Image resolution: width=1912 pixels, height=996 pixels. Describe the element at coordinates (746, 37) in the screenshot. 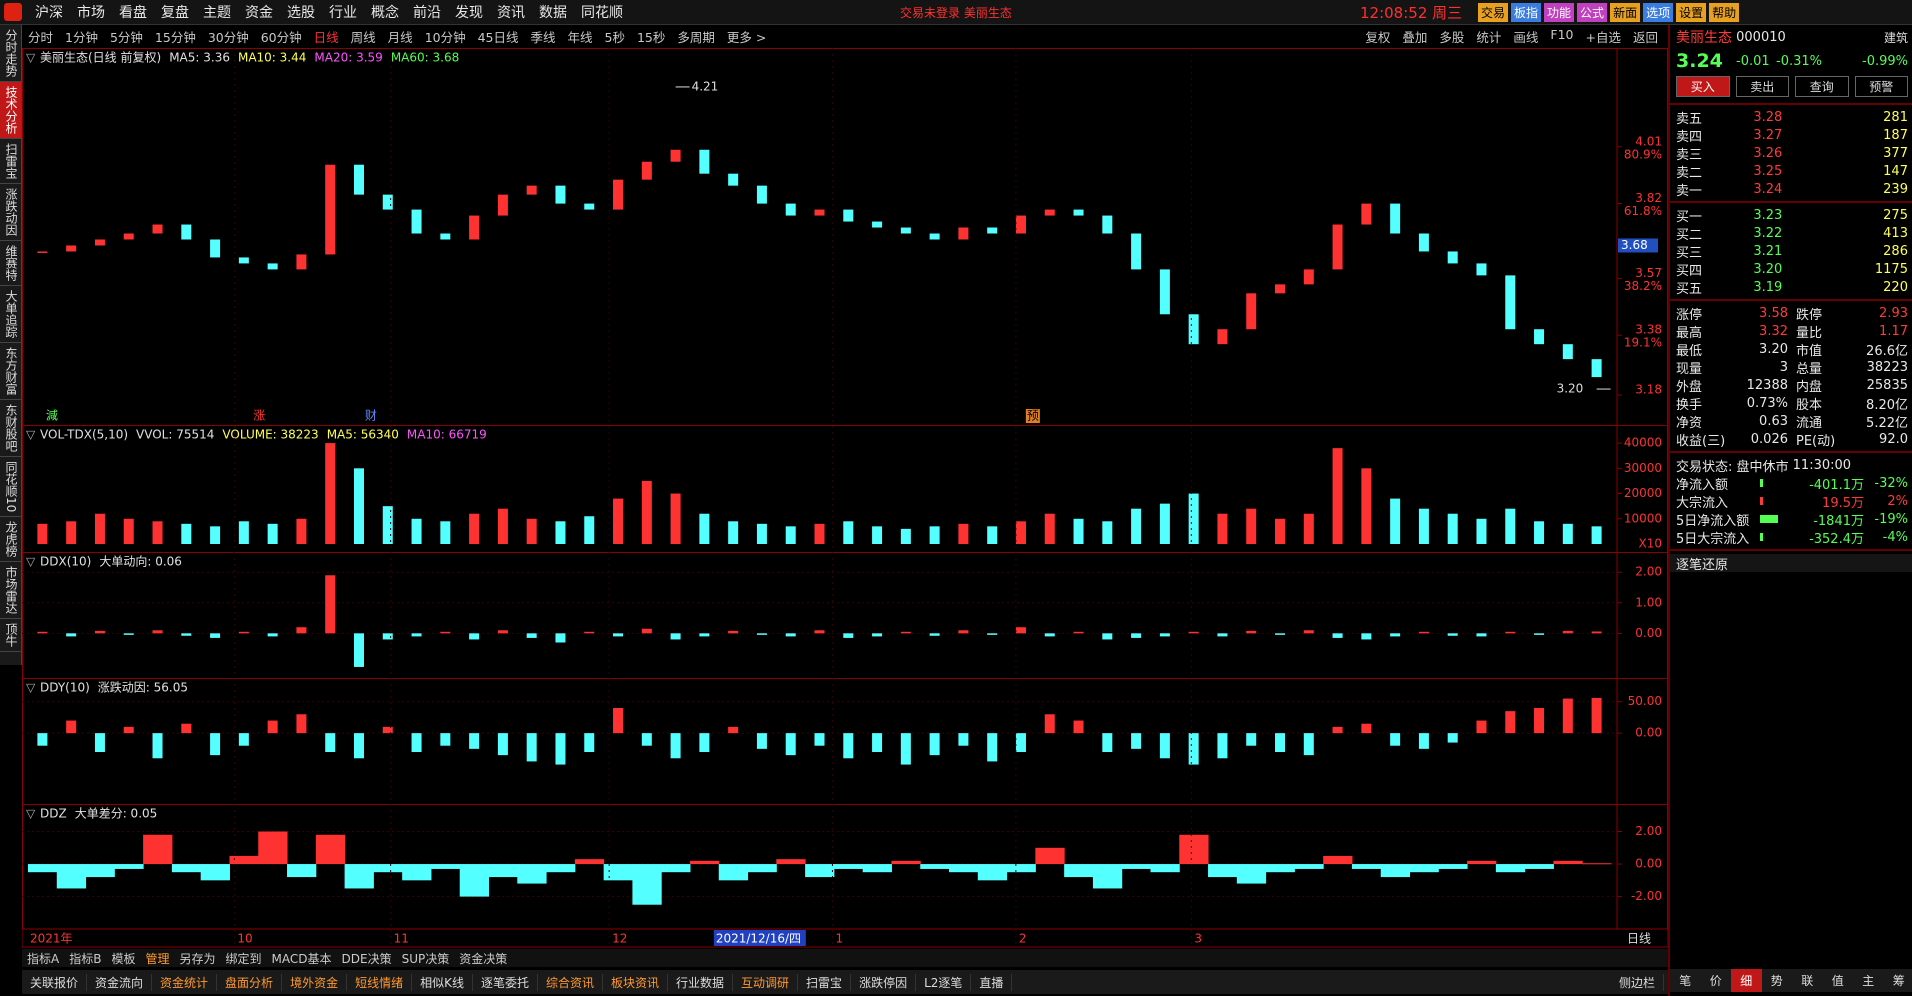

I see `period: 更多 >` at that location.